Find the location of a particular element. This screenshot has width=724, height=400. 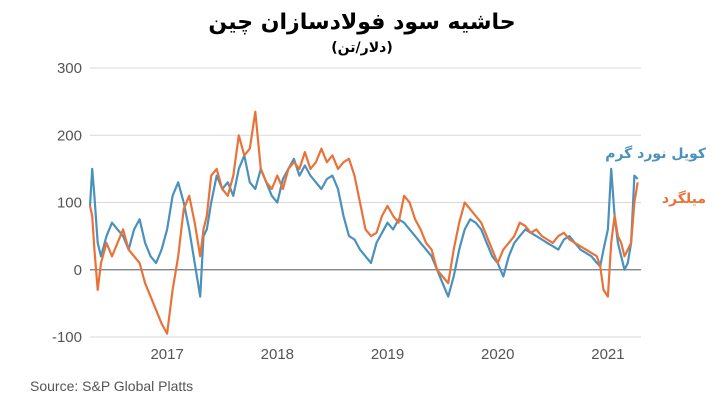

x-axis-ticks: 2017 2018 2019 2020 2021 is located at coordinates (387, 354).